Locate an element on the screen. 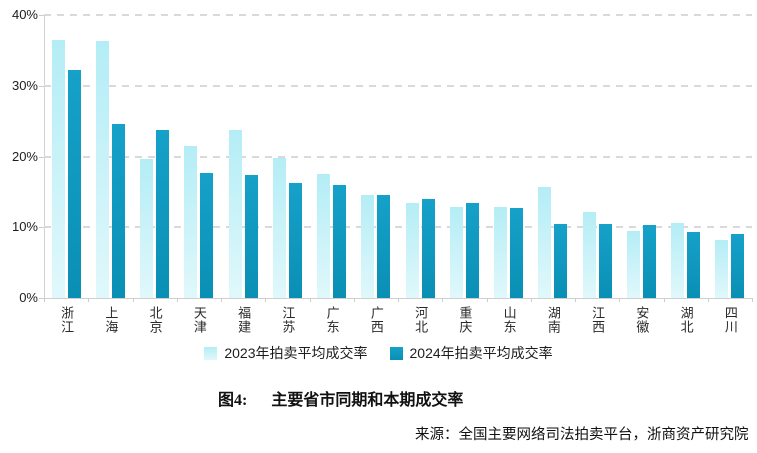  y-axis-tick-label: 40% is located at coordinates (24, 14).